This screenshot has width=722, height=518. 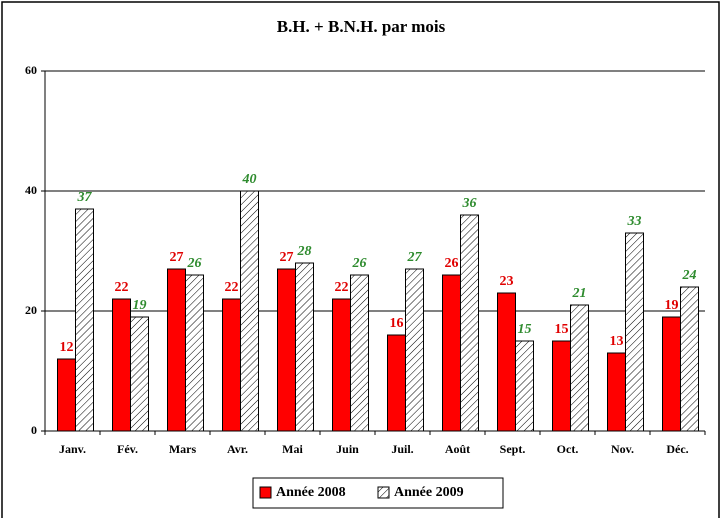 I want to click on value-label: 23, so click(x=507, y=281).